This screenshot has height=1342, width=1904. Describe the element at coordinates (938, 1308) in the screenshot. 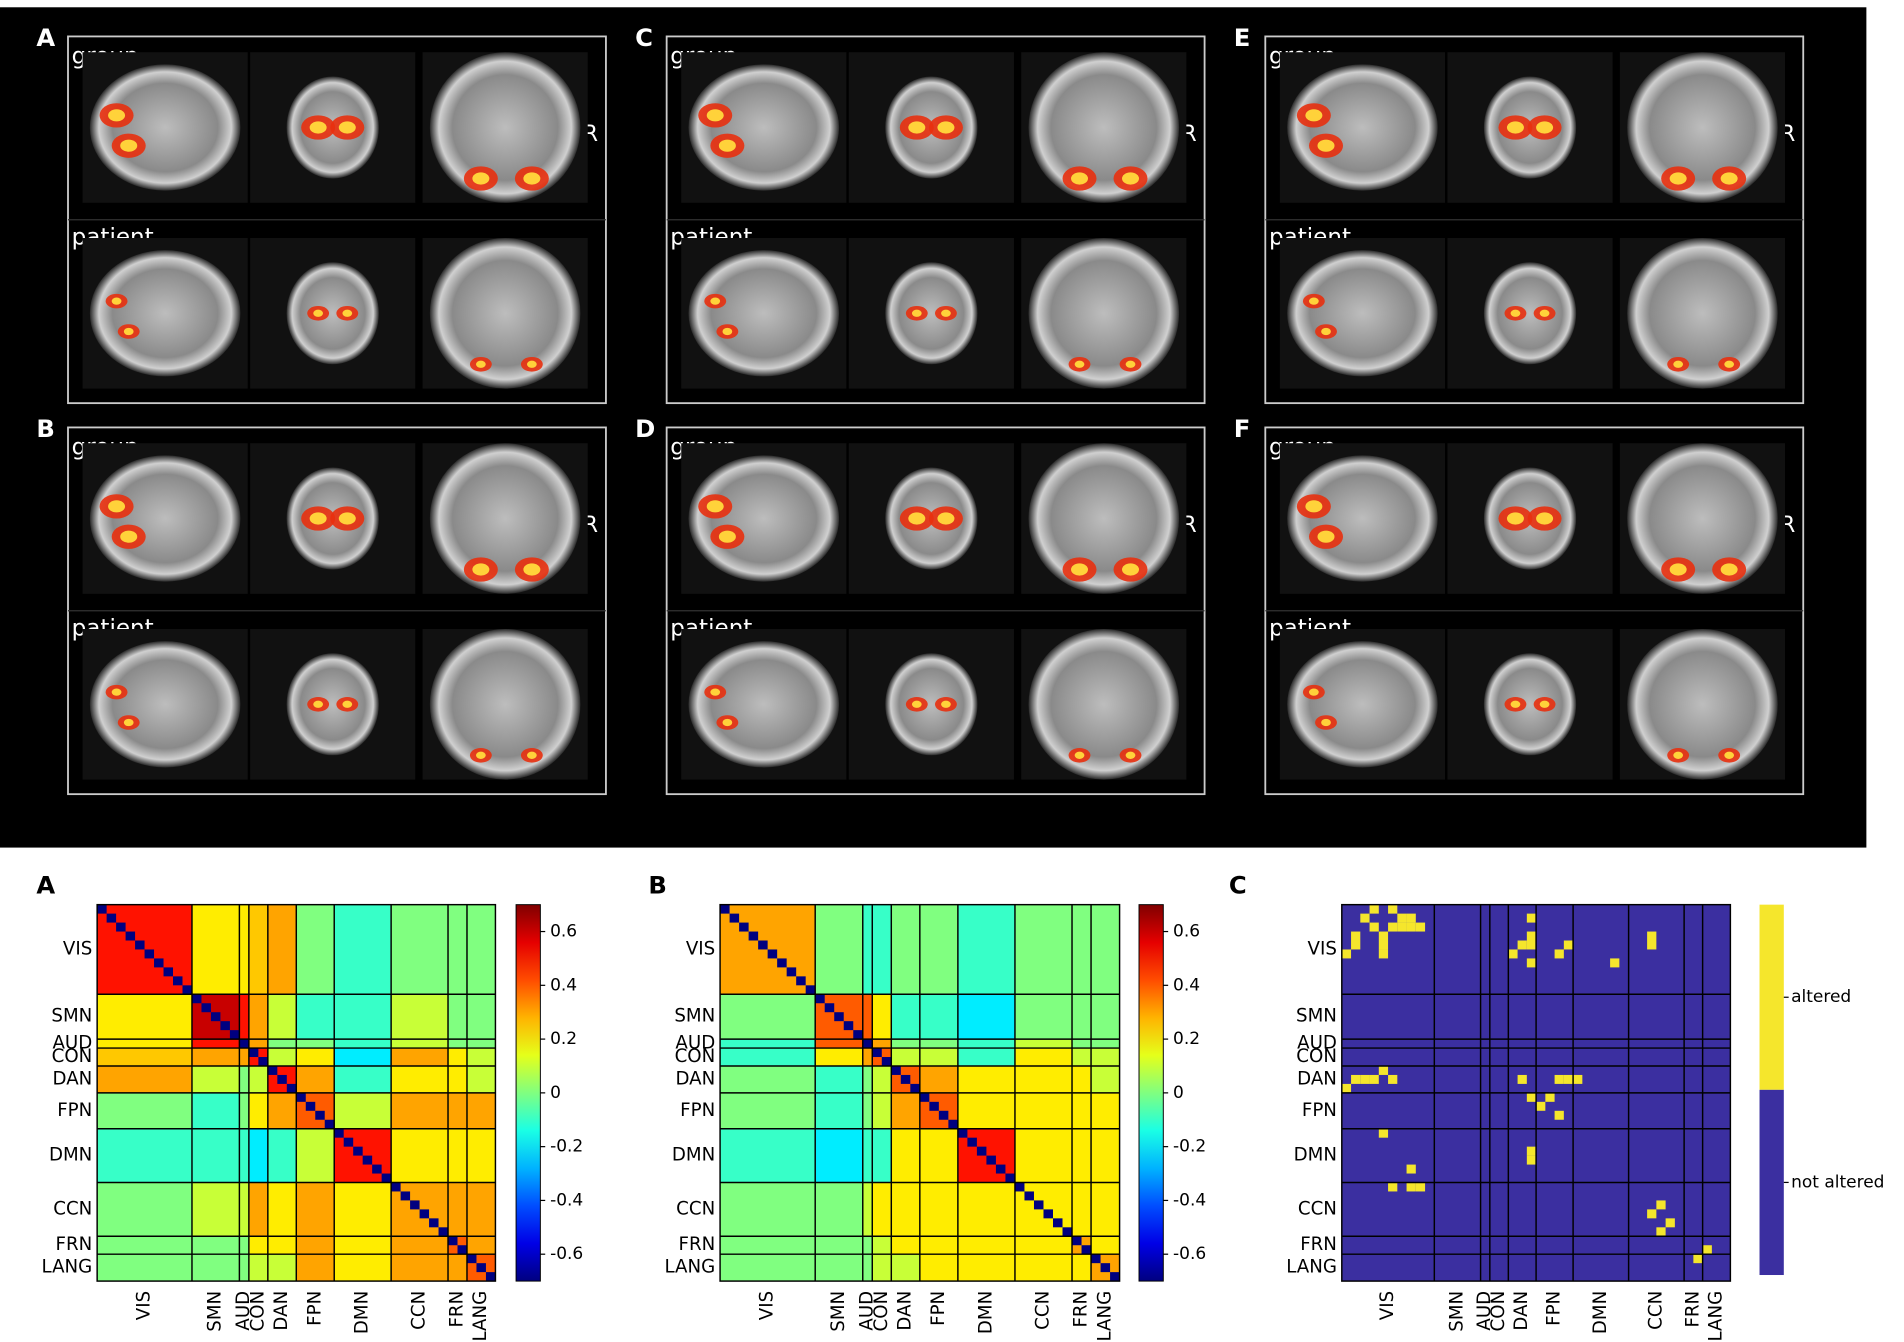

I see `x-network-label: FPN` at that location.